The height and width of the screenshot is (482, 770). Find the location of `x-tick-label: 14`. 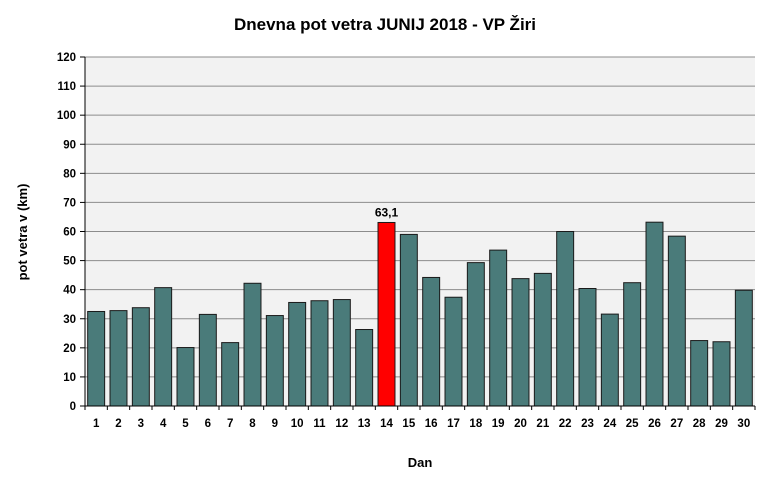

x-tick-label: 14 is located at coordinates (386, 424).